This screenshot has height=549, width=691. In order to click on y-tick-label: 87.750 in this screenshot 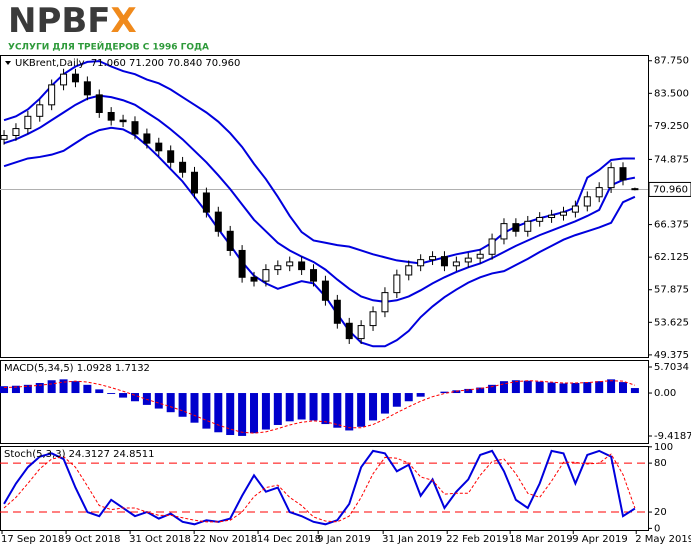, I will do `click(671, 61)`.